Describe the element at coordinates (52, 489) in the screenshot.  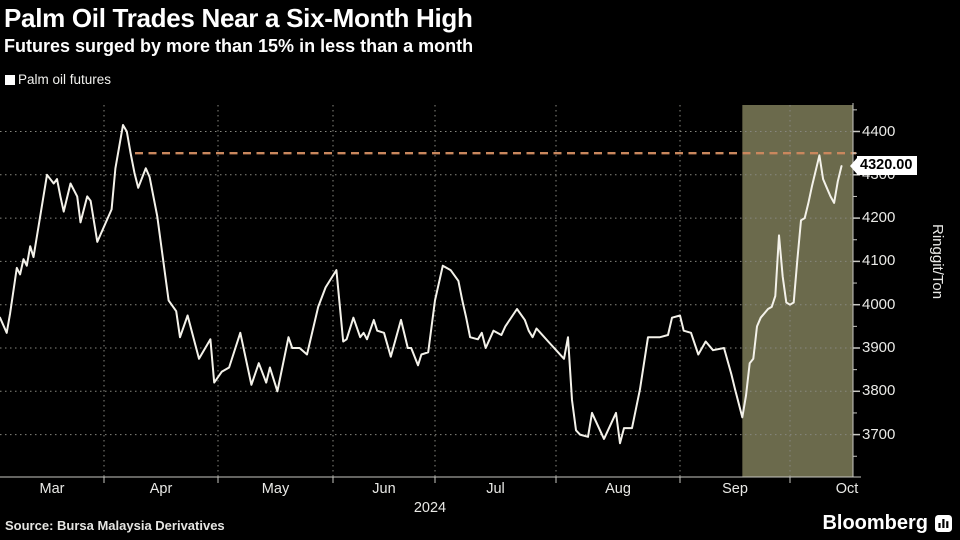
I see `x-axis-tick-label: Mar` at that location.